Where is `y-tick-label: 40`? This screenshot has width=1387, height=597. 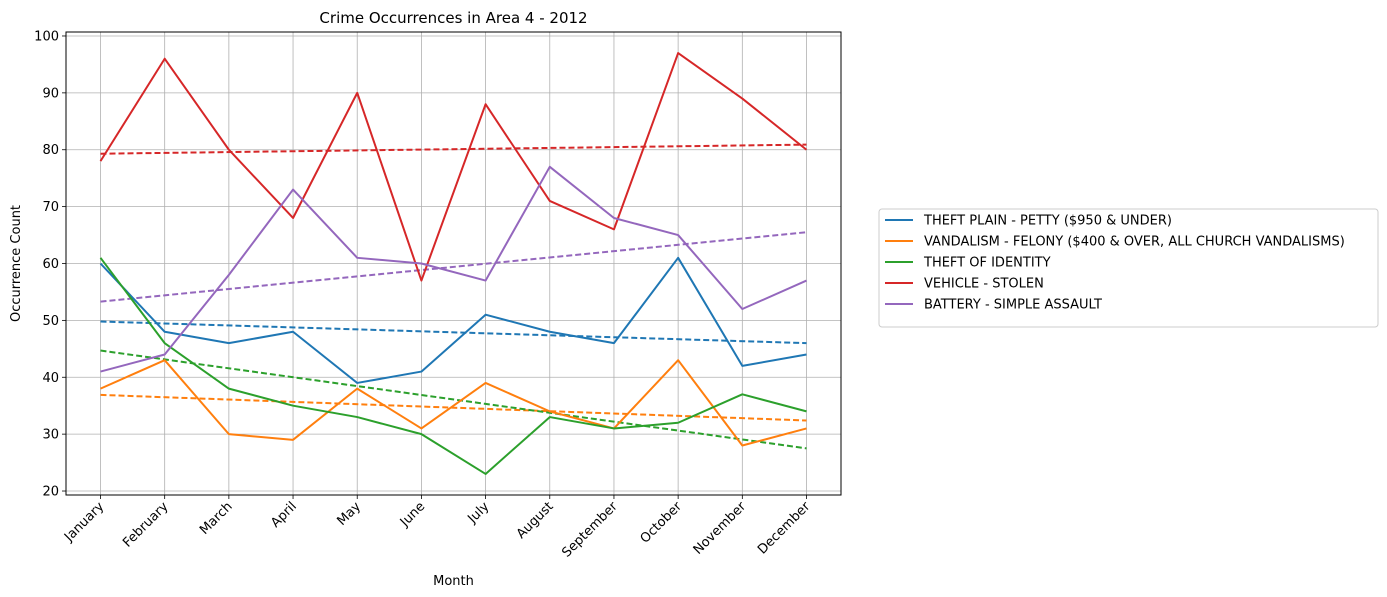 y-tick-label: 40 is located at coordinates (50, 378).